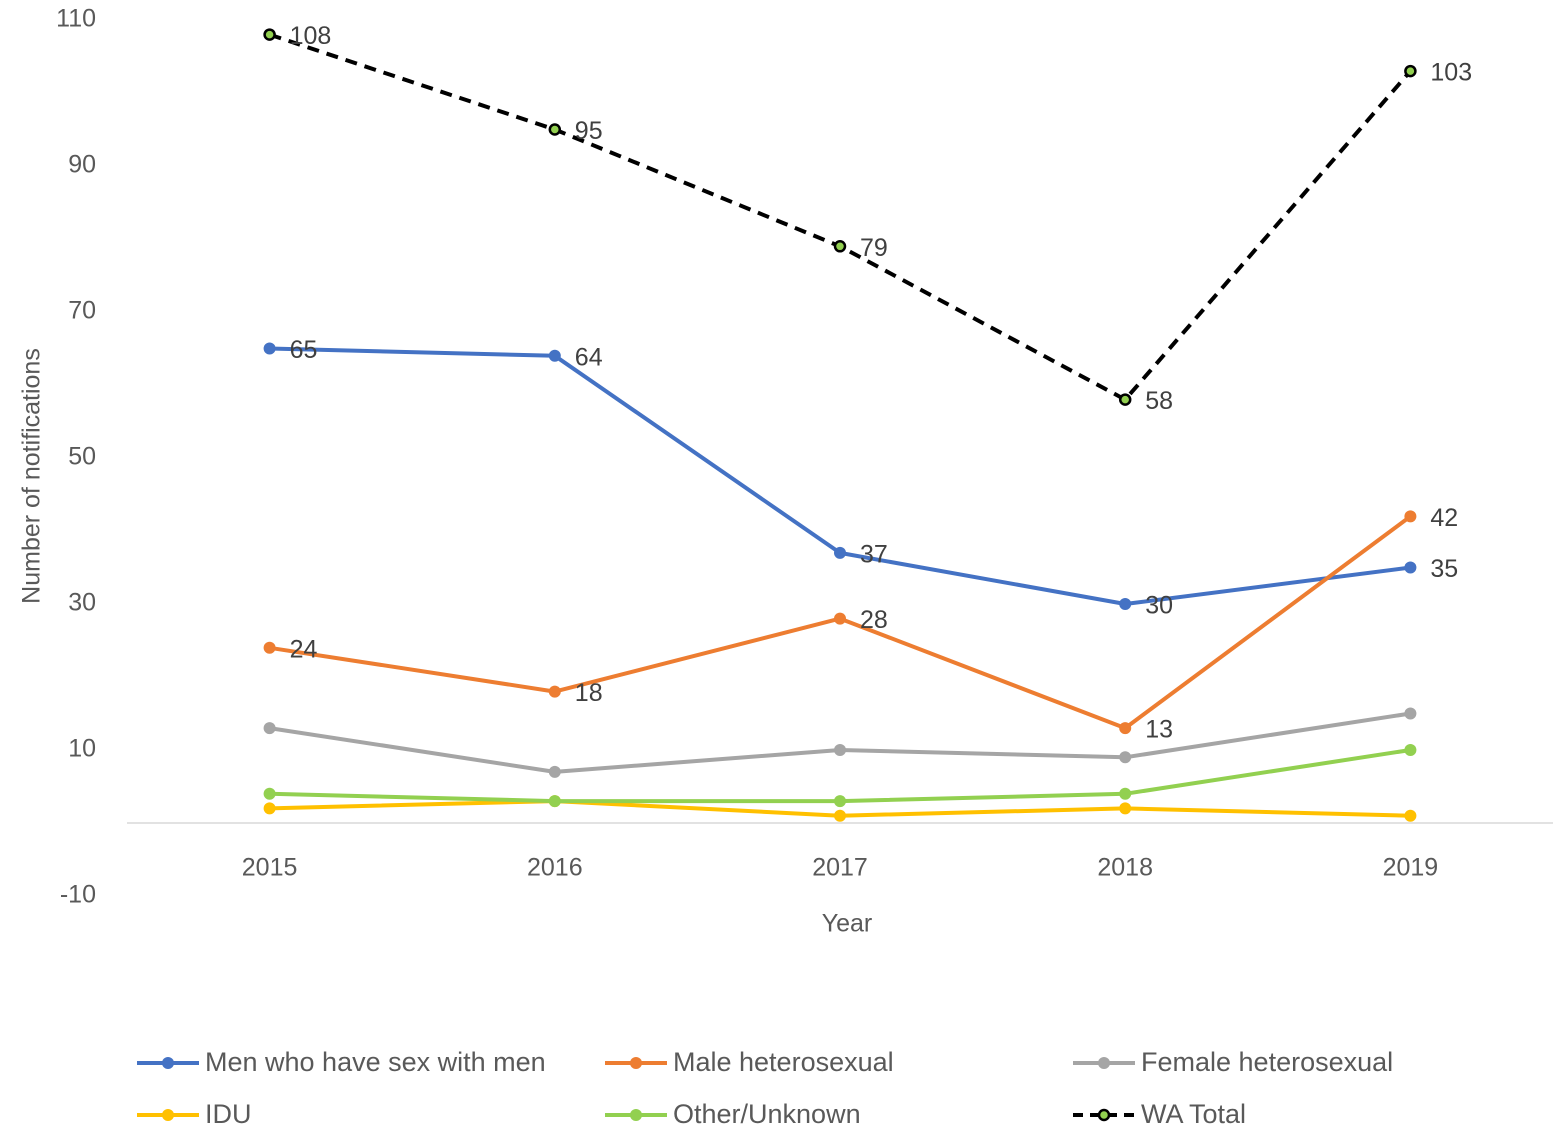 The width and height of the screenshot is (1554, 1128). Describe the element at coordinates (1193, 1113) in the screenshot. I see `legend-label: WA Total` at that location.